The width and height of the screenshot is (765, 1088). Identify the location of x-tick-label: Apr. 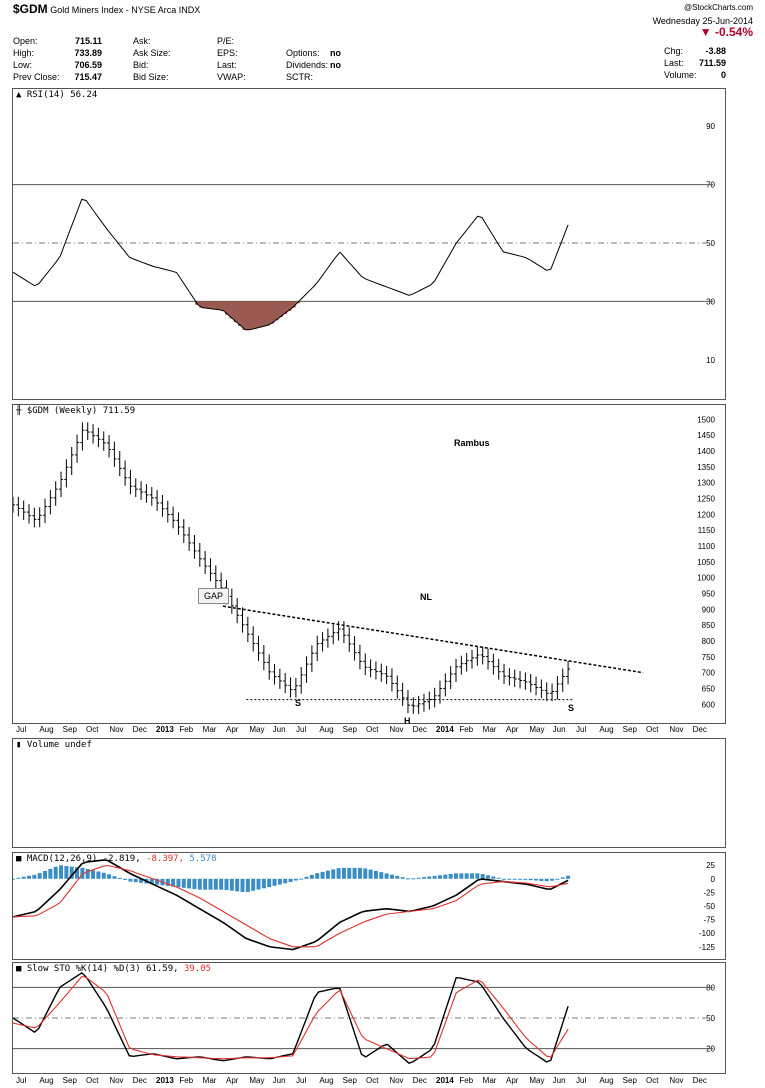
(512, 729).